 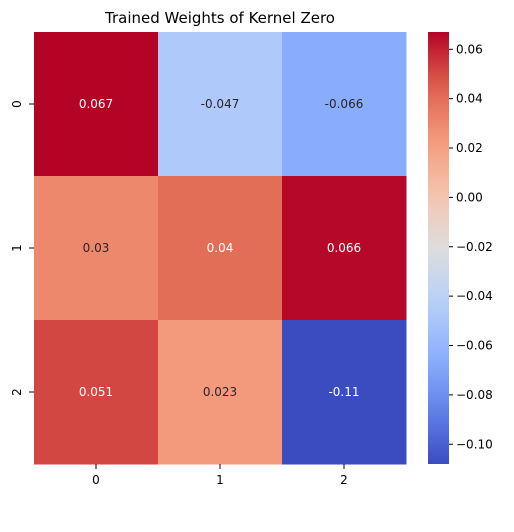 What do you see at coordinates (474, 346) in the screenshot?
I see `colorbar-tick-label-6: −0.06` at bounding box center [474, 346].